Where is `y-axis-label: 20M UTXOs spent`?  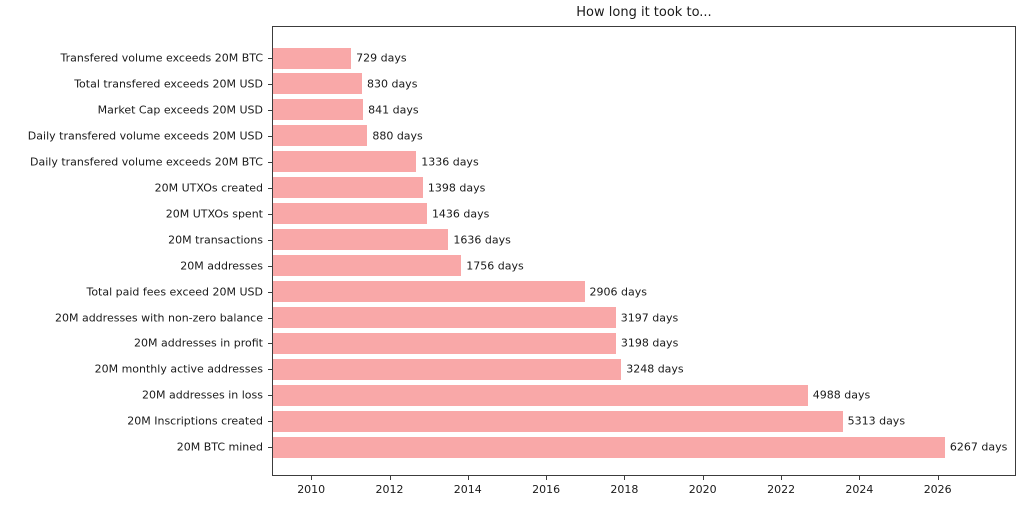 y-axis-label: 20M UTXOs spent is located at coordinates (214, 214).